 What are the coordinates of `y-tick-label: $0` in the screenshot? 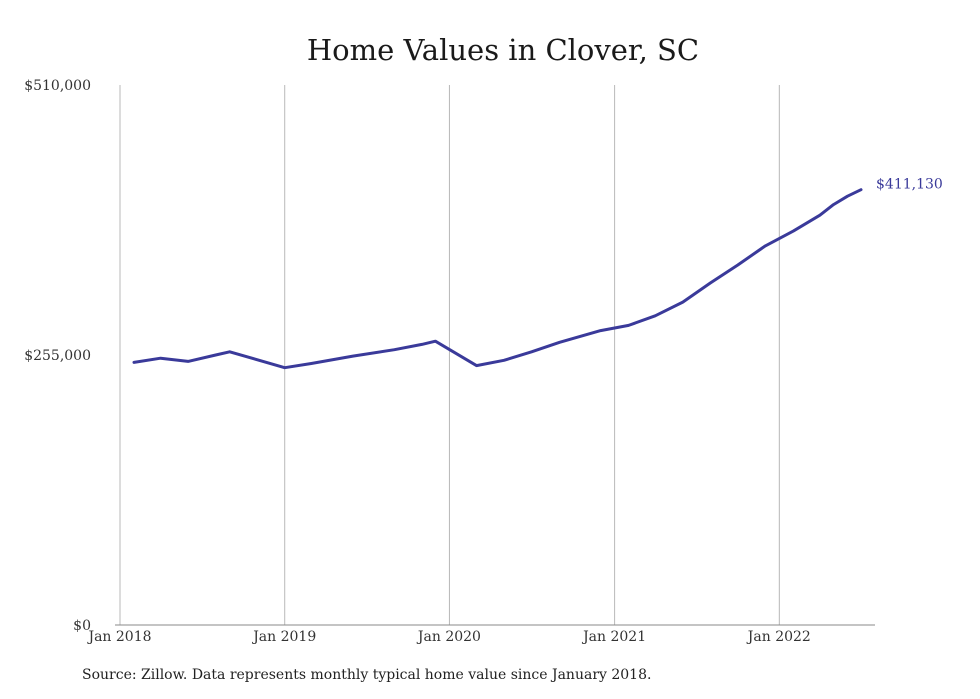 It's located at (82, 626).